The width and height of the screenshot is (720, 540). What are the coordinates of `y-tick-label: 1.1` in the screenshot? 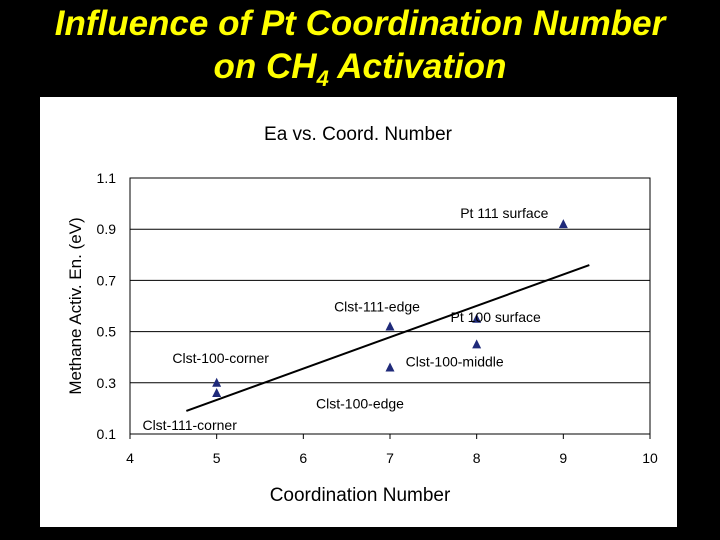 It's located at (107, 178).